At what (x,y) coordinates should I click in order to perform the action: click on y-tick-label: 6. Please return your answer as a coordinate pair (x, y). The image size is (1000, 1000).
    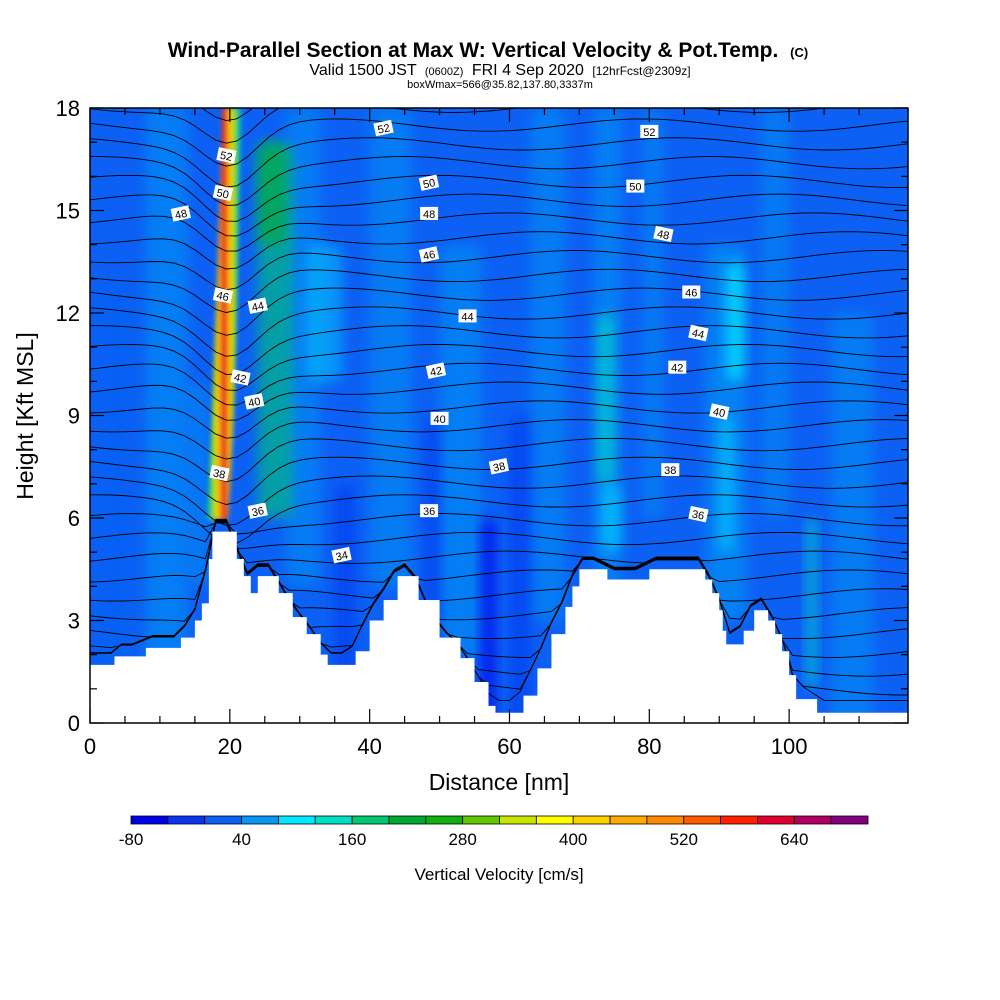
    Looking at the image, I should click on (74, 518).